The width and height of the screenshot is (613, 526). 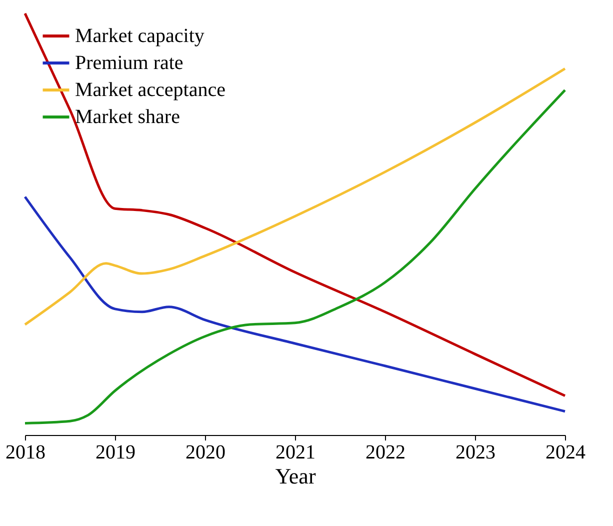 What do you see at coordinates (150, 90) in the screenshot?
I see `legend-label: Market acceptance` at bounding box center [150, 90].